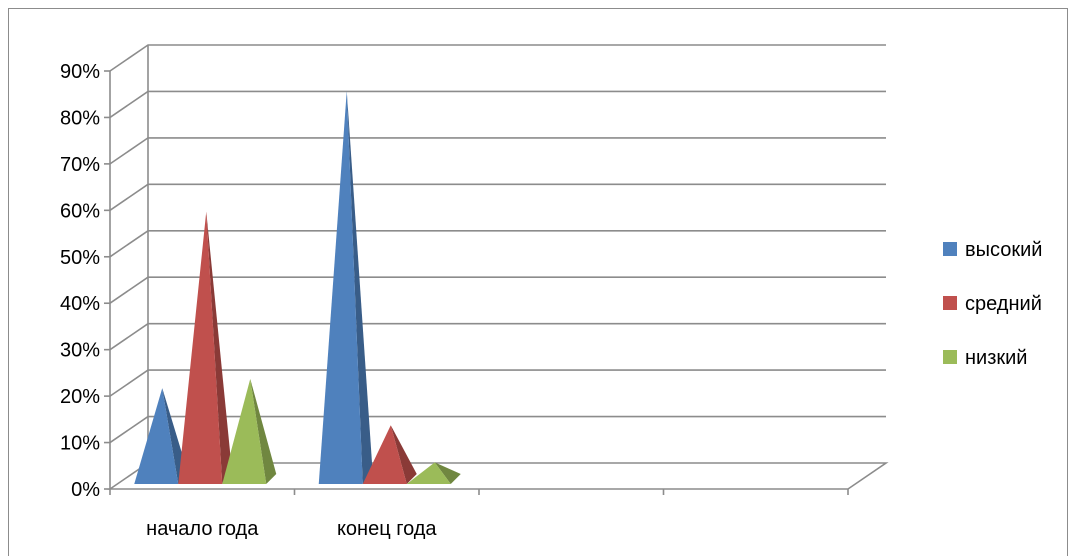 The width and height of the screenshot is (1076, 556). I want to click on y-tick-label: 40%, so click(80, 304).